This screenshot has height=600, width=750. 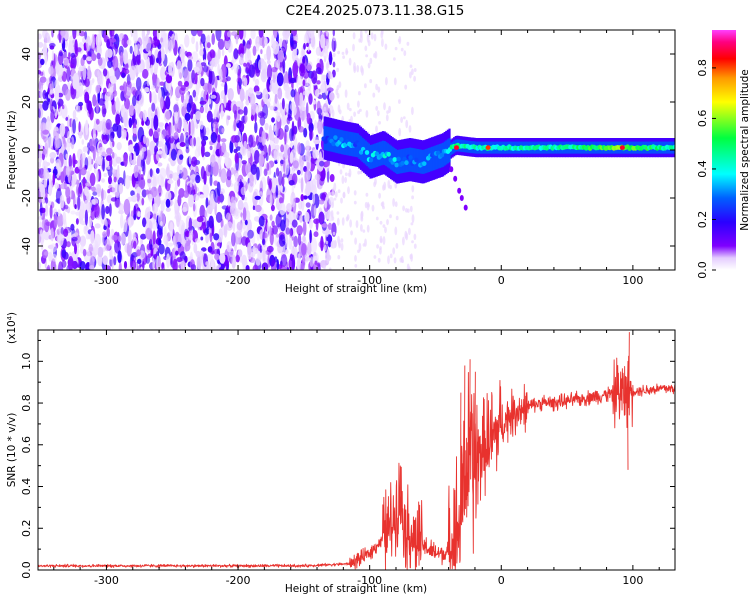 What do you see at coordinates (702, 220) in the screenshot?
I see `colorbar-tick-label: 0.2` at bounding box center [702, 220].